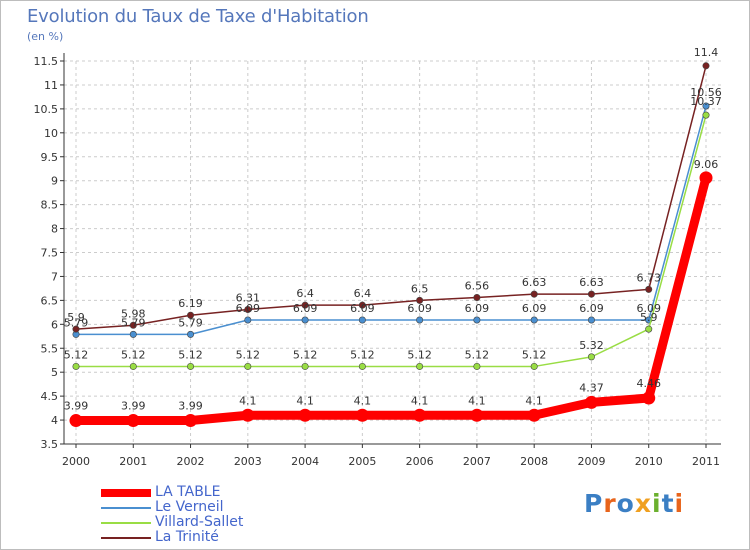 This screenshot has height=550, width=750. What do you see at coordinates (706, 52) in the screenshot?
I see `data-label-la-trinit-: 11.4` at bounding box center [706, 52].